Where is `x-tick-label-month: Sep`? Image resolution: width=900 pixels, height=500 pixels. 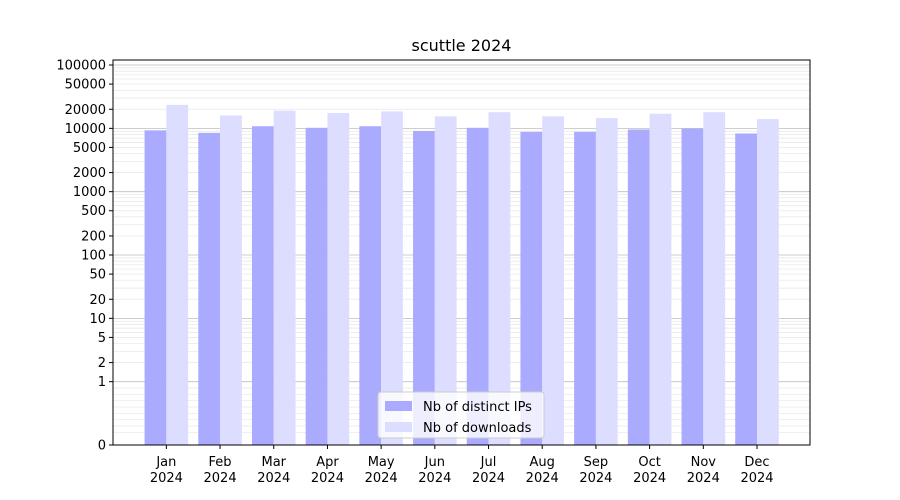
x-tick-label-month: Sep is located at coordinates (596, 462).